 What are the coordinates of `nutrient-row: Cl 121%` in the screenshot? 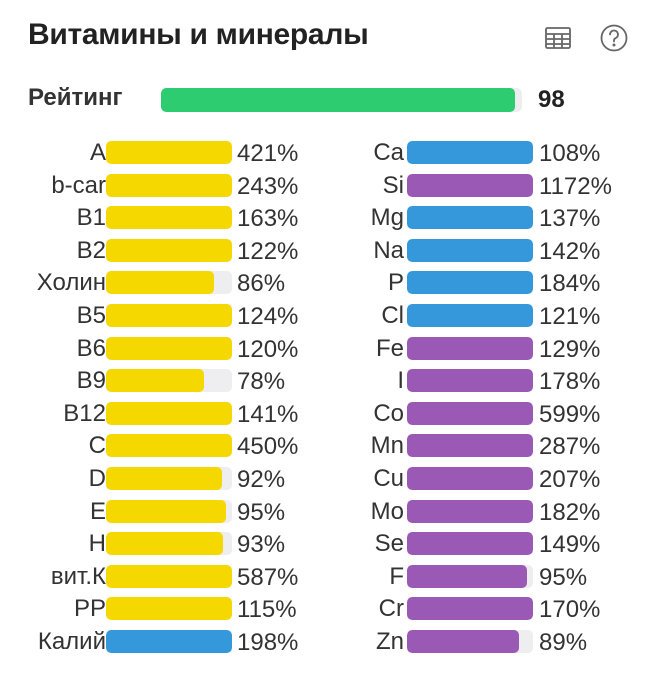 It's located at (493, 316).